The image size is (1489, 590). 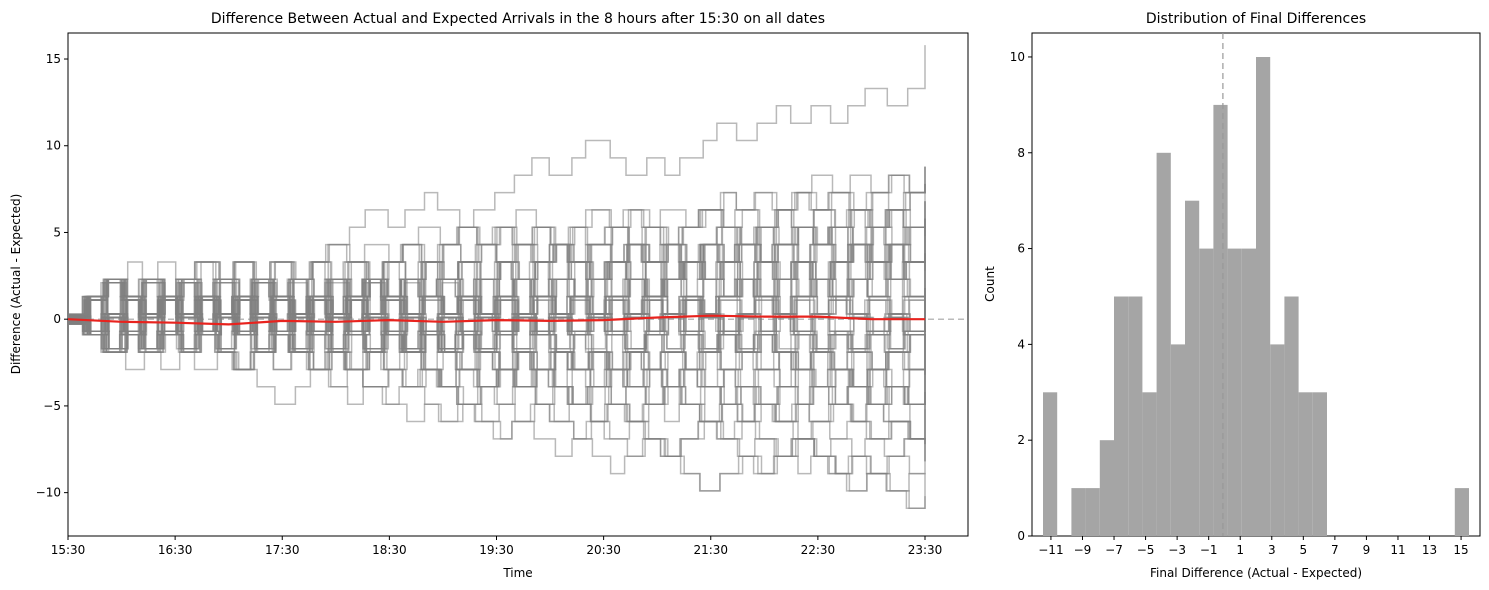 What do you see at coordinates (52, 406) in the screenshot?
I see `y-tick-label: −5` at bounding box center [52, 406].